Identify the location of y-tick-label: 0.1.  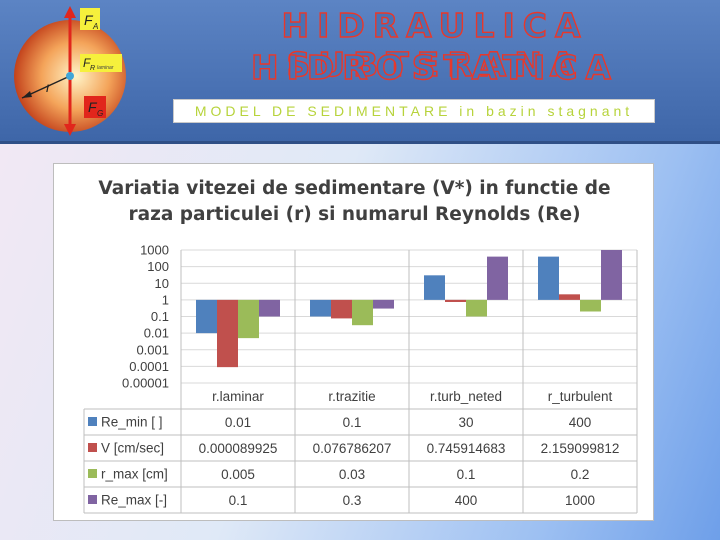
(160, 316).